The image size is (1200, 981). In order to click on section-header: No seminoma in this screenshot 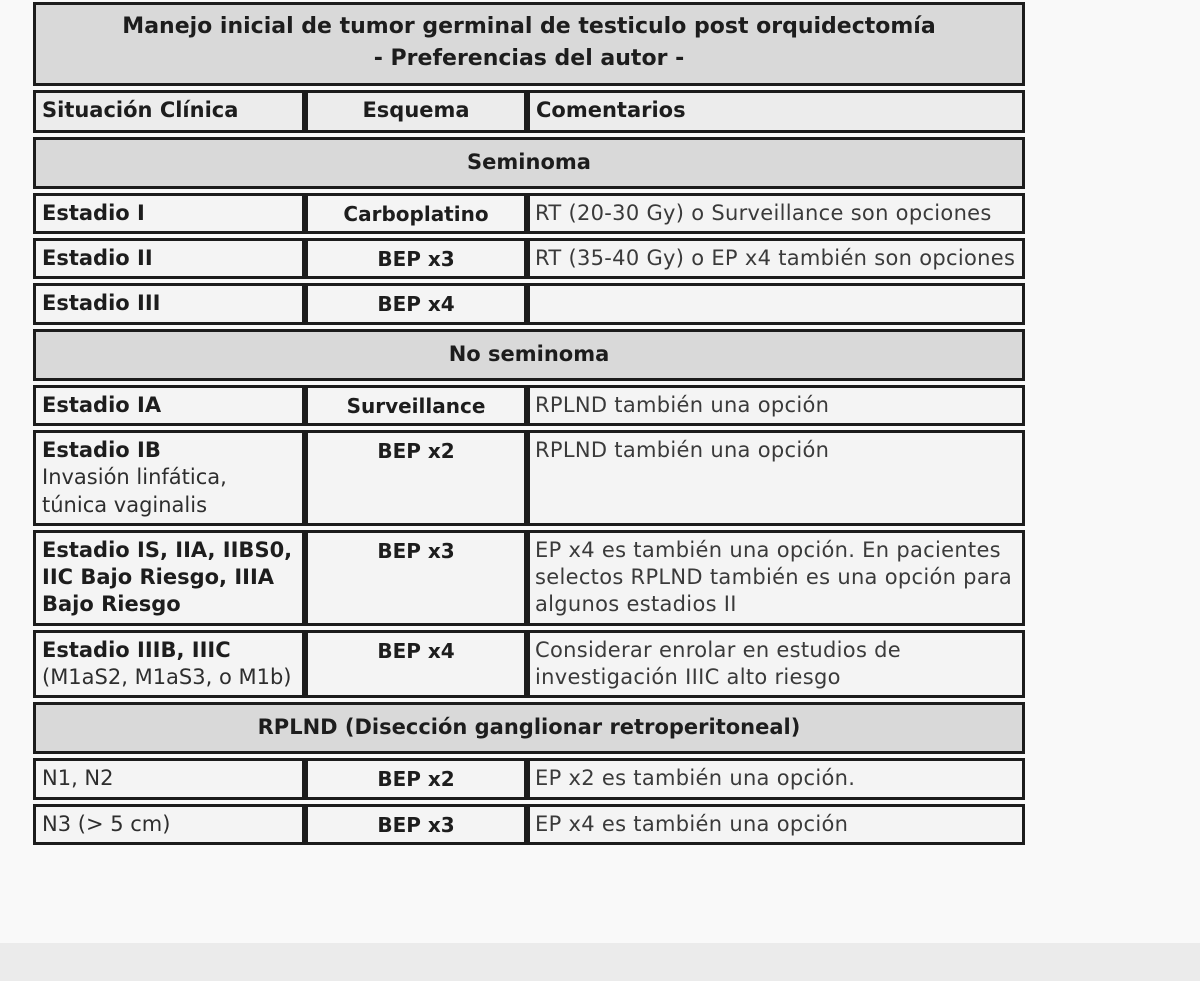, I will do `click(529, 354)`.